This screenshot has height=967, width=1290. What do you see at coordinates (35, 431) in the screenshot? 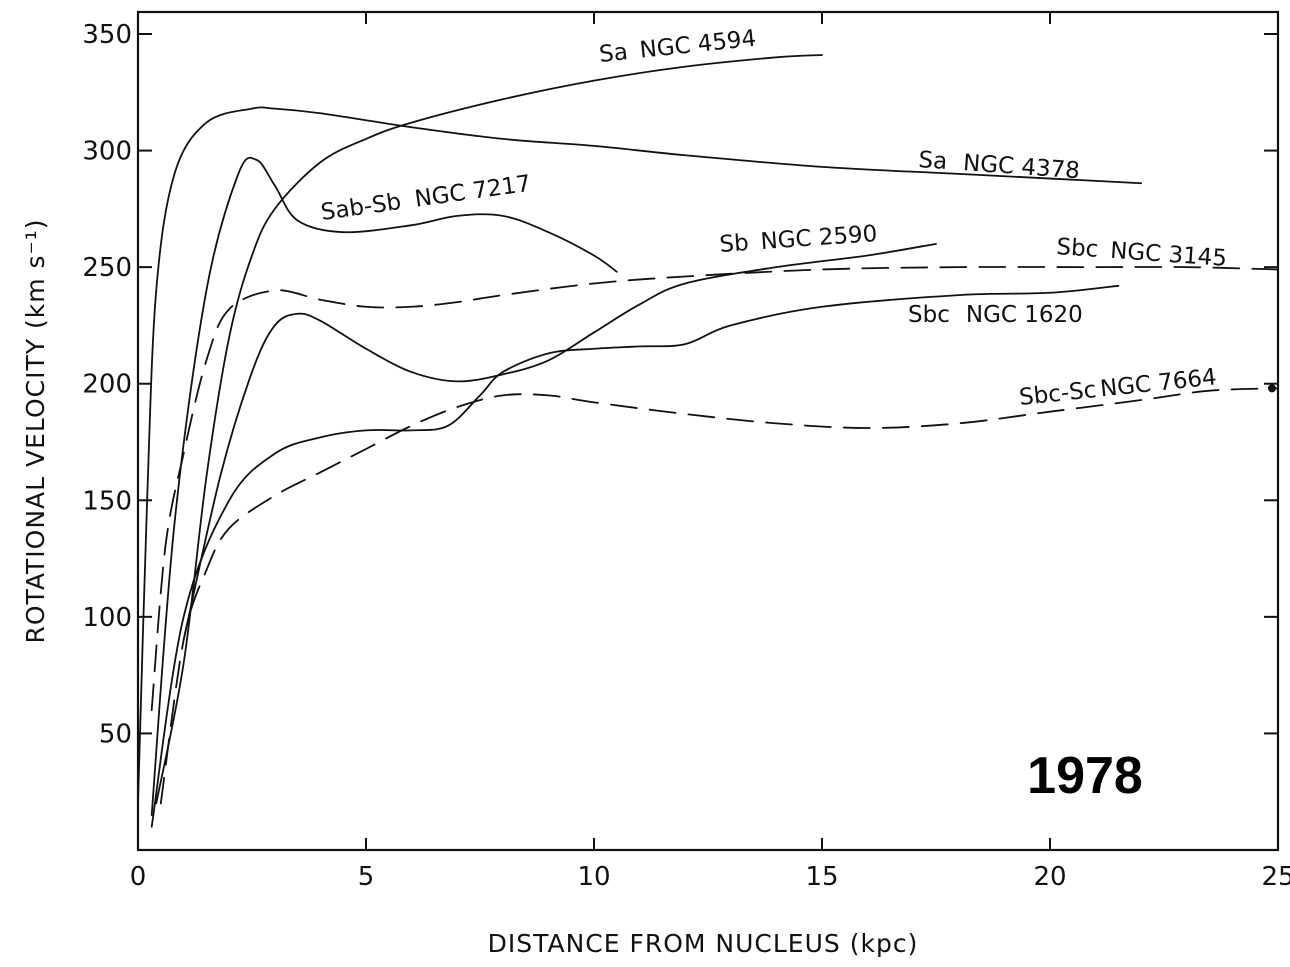
I see `y-axis-title: ROTATIONAL VELOCITY (km s⁻¹)` at bounding box center [35, 431].